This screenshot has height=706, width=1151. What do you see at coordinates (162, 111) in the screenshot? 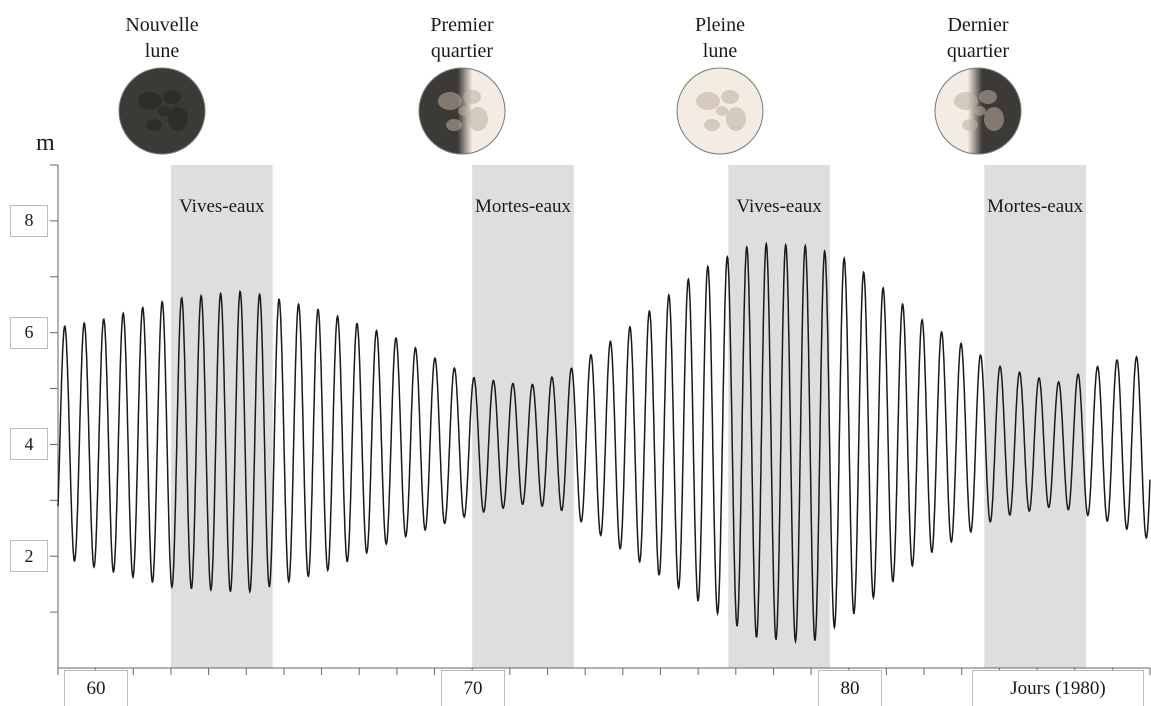
I see `new-moon-icon` at bounding box center [162, 111].